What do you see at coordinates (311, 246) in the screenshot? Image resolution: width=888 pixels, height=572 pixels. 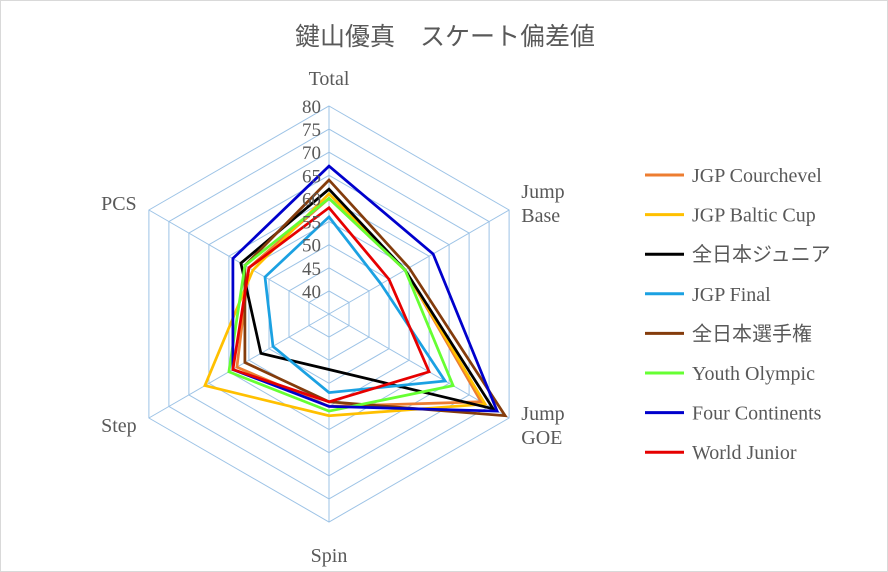 I see `tick-label: 50` at bounding box center [311, 246].